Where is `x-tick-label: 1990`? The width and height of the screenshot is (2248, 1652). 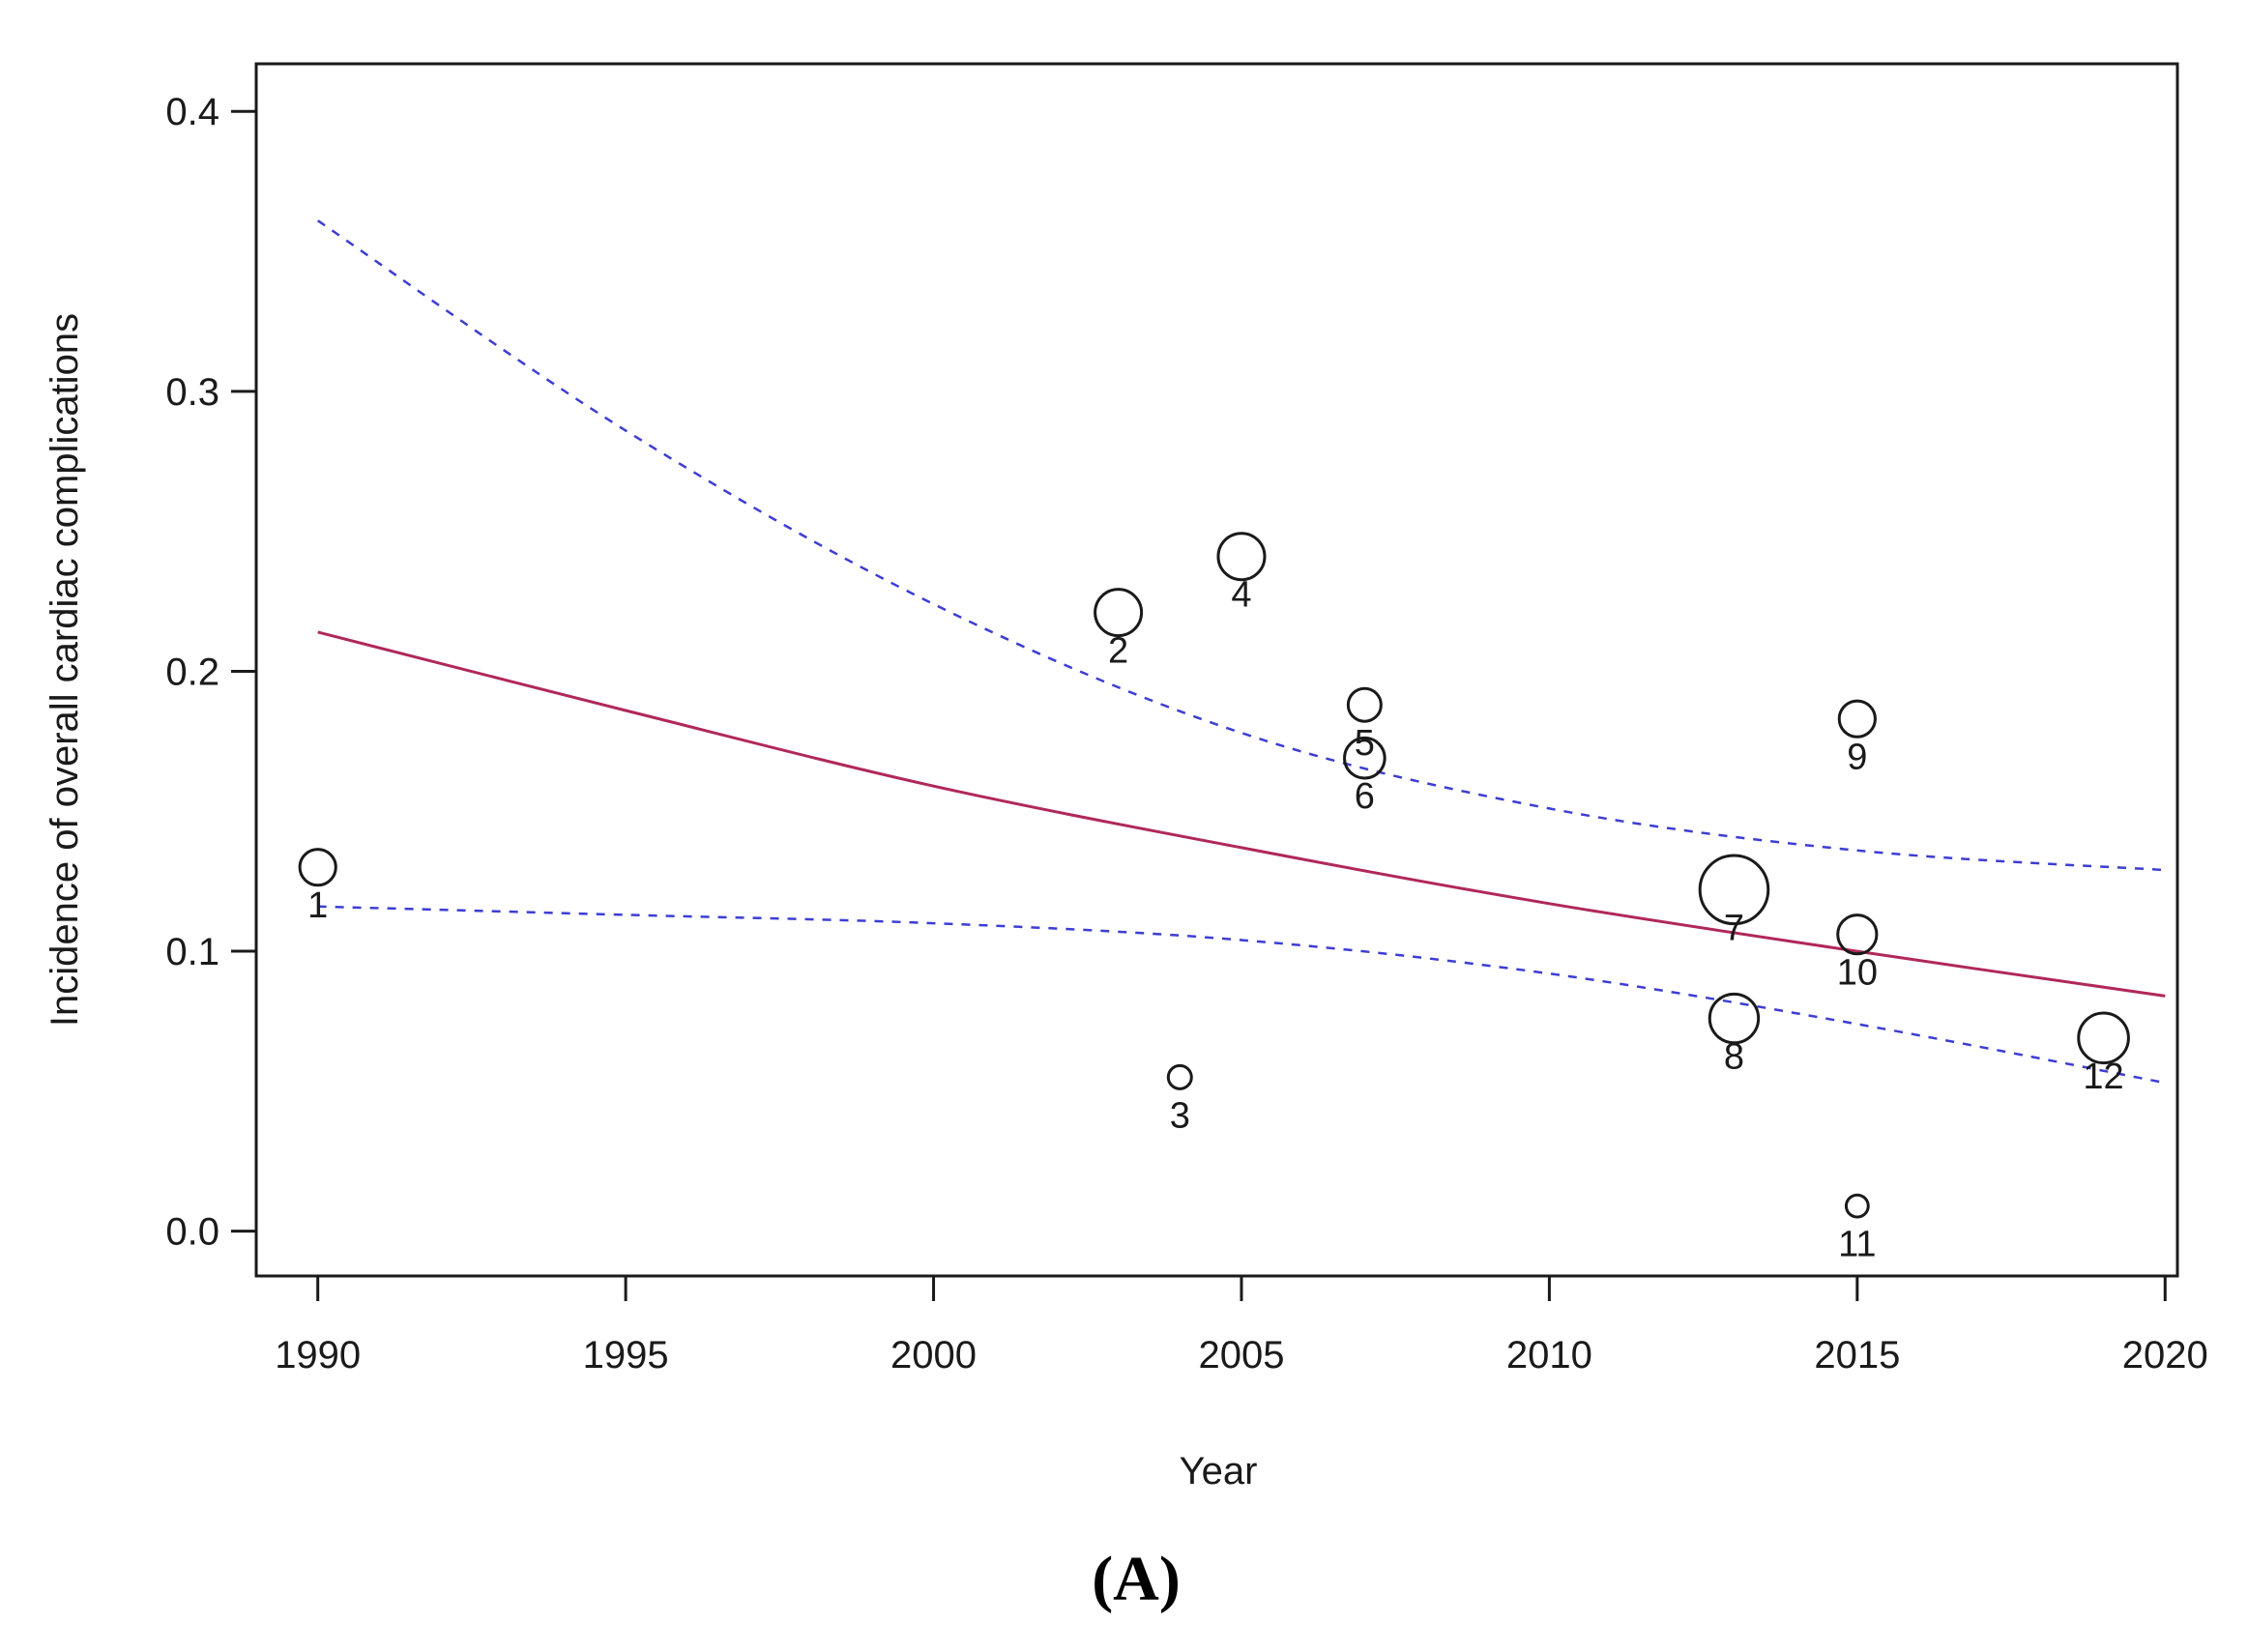 x-tick-label: 1990 is located at coordinates (318, 1355).